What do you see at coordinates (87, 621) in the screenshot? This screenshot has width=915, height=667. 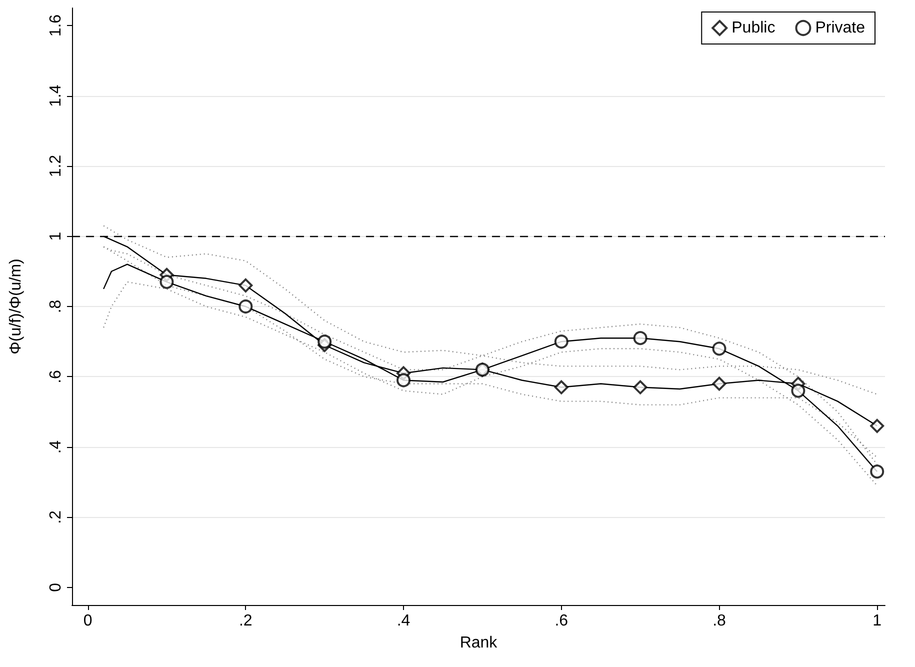 I see `x-tick-label: 0` at bounding box center [87, 621].